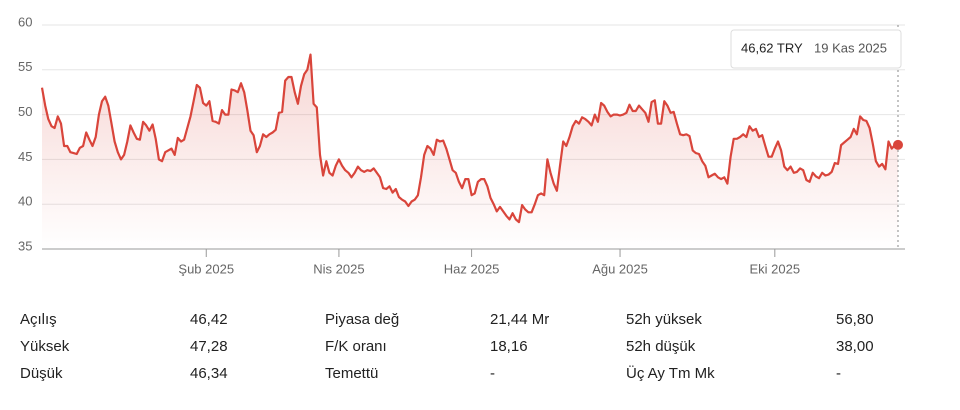 The height and width of the screenshot is (410, 960). What do you see at coordinates (620, 268) in the screenshot?
I see `x-tick-label: Ağu 2025` at bounding box center [620, 268].